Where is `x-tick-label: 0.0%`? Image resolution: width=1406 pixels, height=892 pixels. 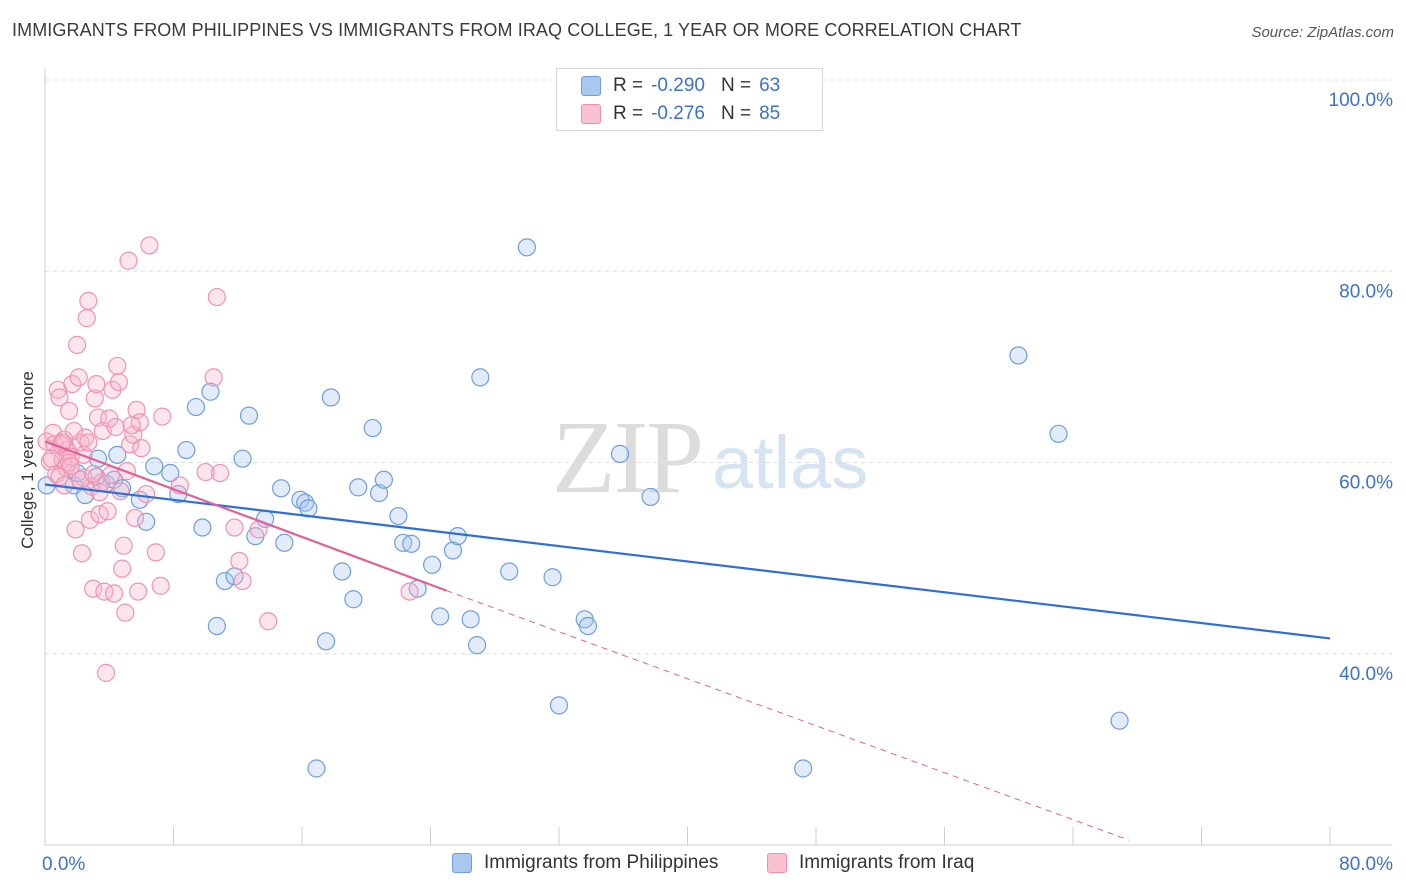 x-tick-label: 0.0% is located at coordinates (63, 864).